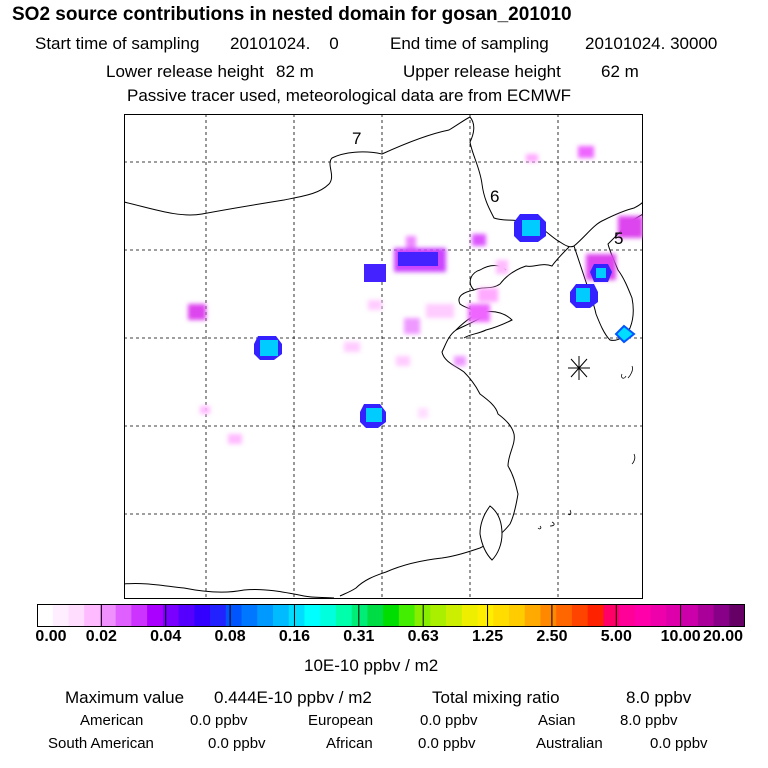 This screenshot has height=768, width=768. Describe the element at coordinates (630, 227) in the screenshot. I see `plume-blob-ne-edge` at that location.